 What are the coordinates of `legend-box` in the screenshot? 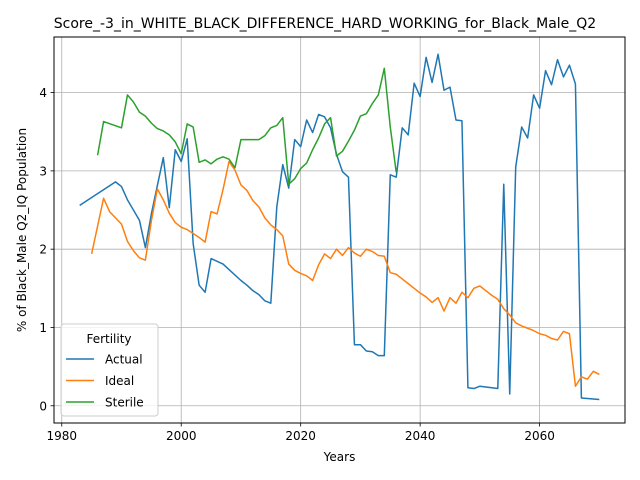 It's located at (109, 370).